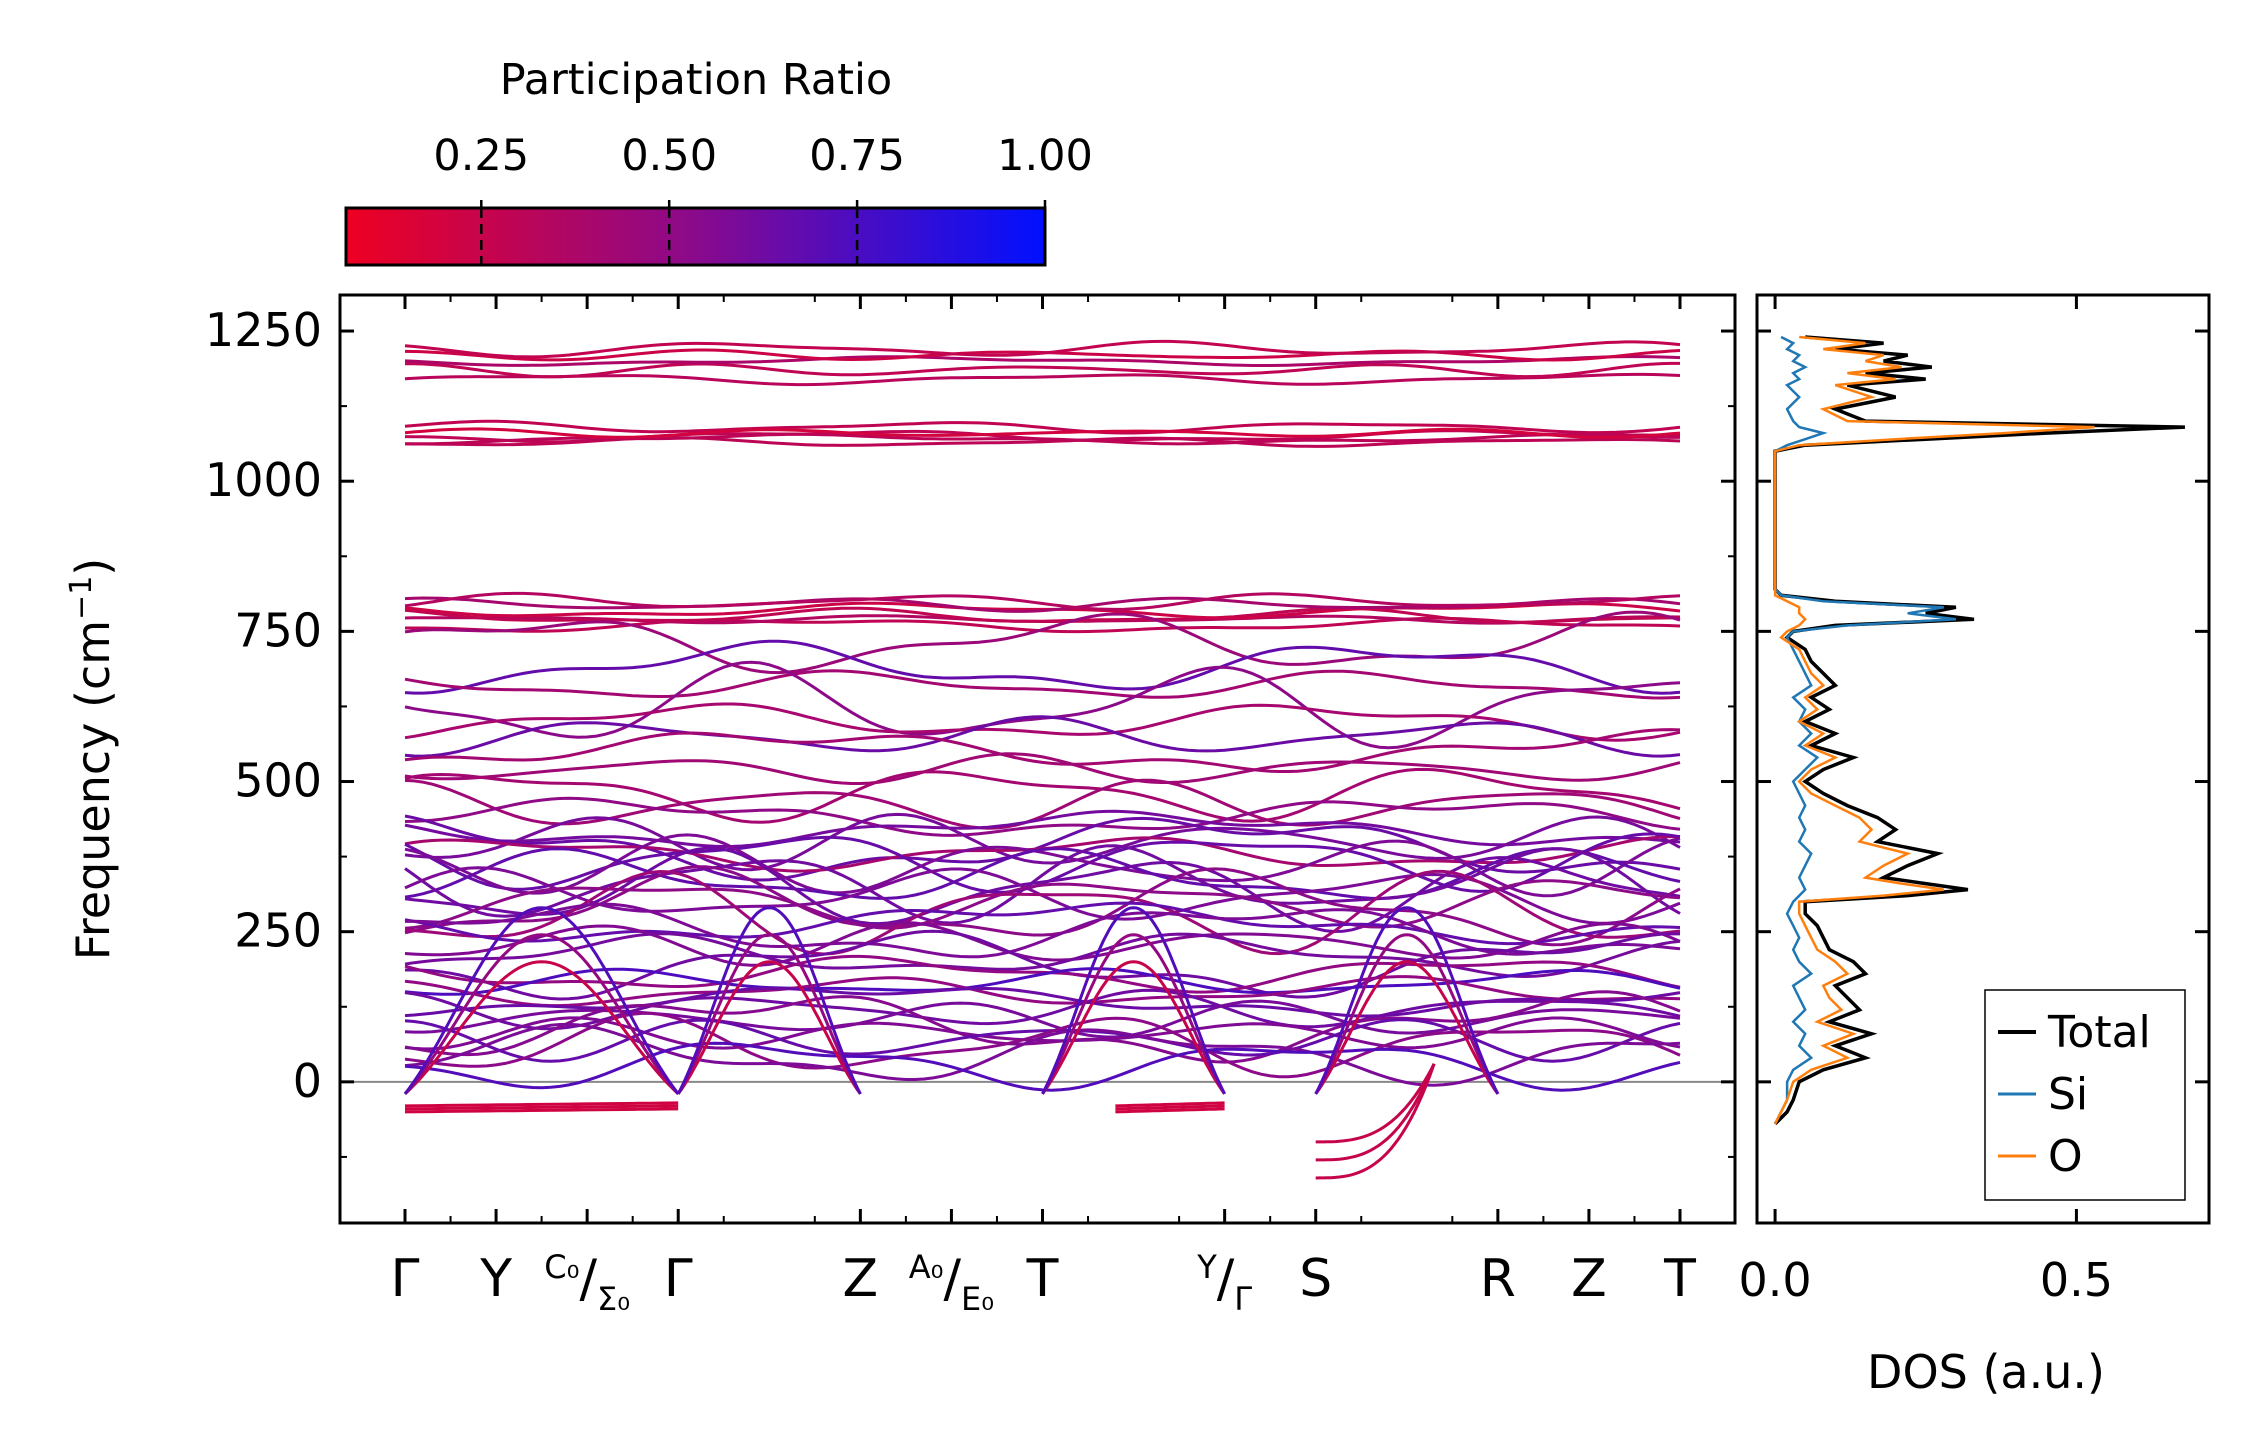 Image resolution: width=2259 pixels, height=1455 pixels. I want to click on y-tick-label: 1250, so click(263, 330).